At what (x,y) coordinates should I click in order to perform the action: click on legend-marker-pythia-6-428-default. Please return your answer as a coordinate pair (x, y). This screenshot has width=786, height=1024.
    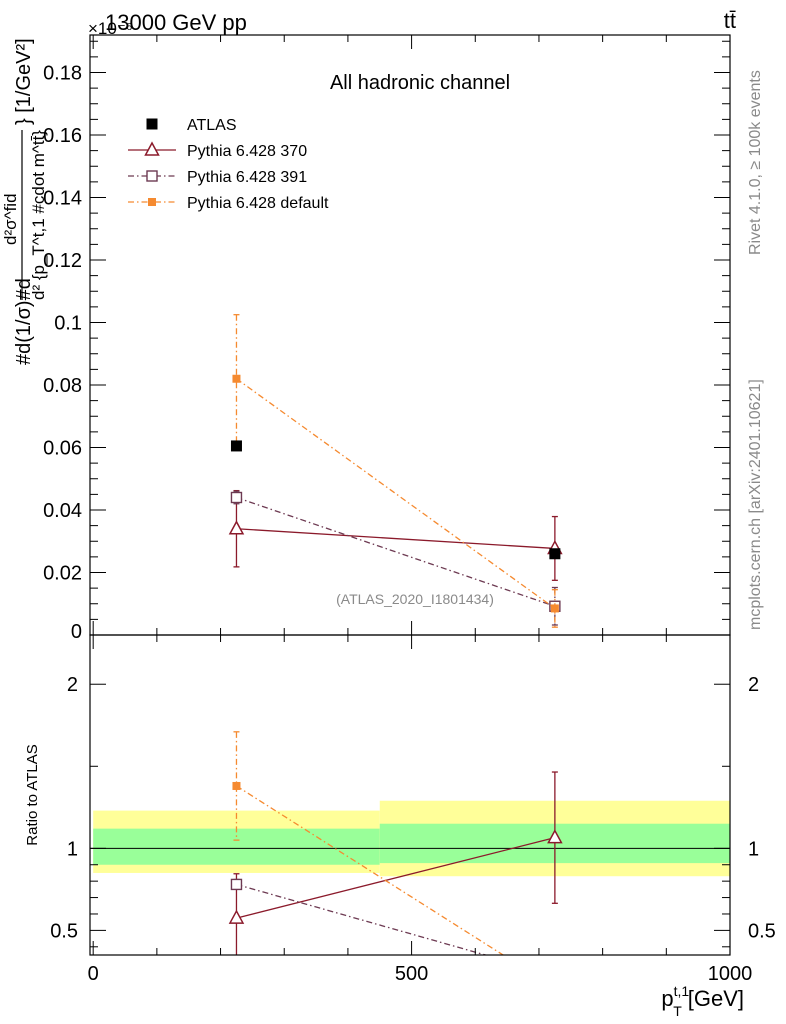
    Looking at the image, I should click on (152, 202).